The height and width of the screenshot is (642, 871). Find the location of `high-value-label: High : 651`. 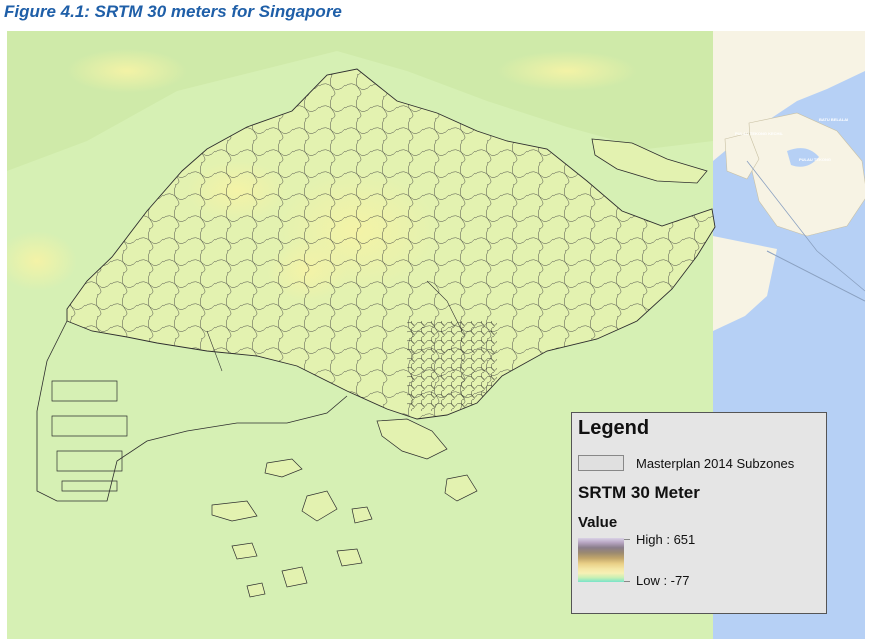

high-value-label: High : 651 is located at coordinates (666, 539).